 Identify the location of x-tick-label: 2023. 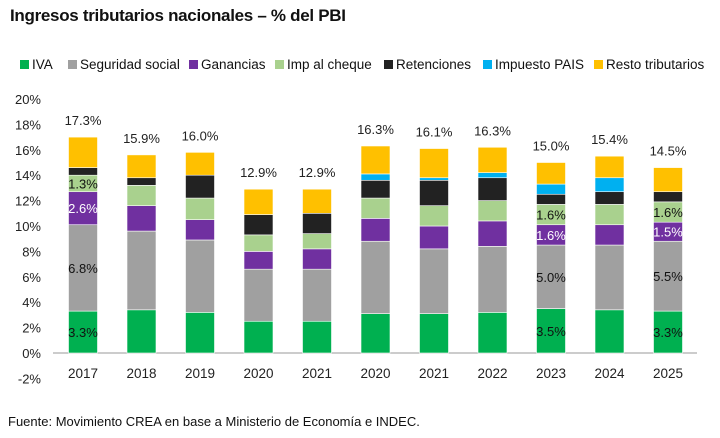
(551, 373).